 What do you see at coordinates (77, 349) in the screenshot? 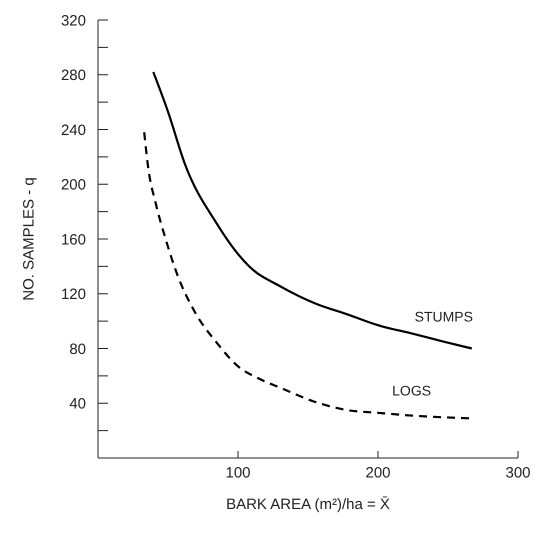
I see `y-tick-label: 80` at bounding box center [77, 349].